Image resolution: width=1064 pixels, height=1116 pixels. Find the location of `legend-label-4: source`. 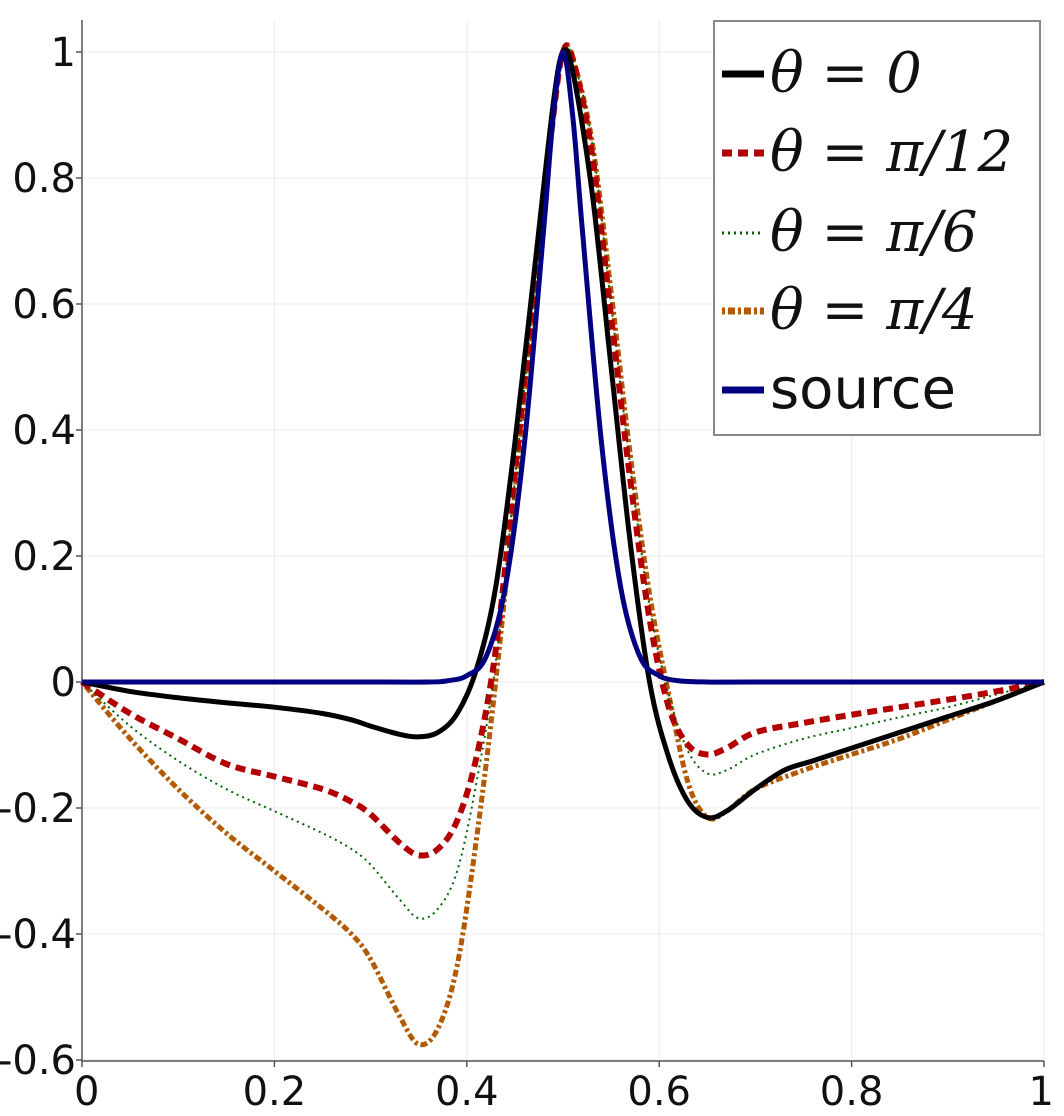

legend-label-4: source is located at coordinates (863, 389).